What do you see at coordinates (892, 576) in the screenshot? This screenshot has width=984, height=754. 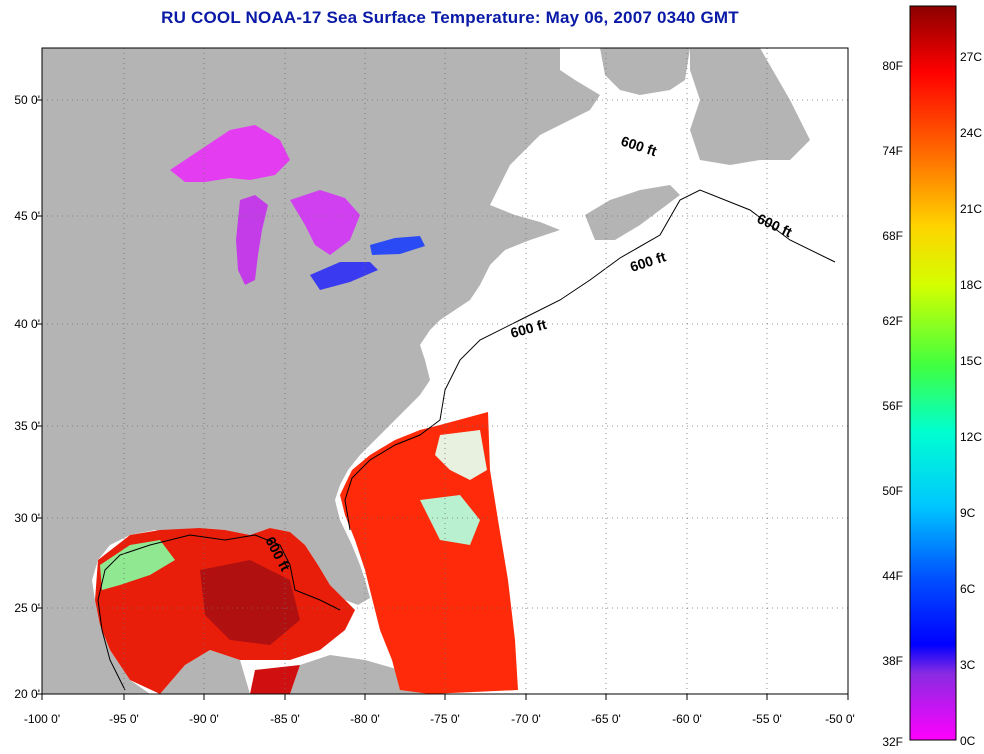 I see `colorbar-f-label: 44F` at bounding box center [892, 576].